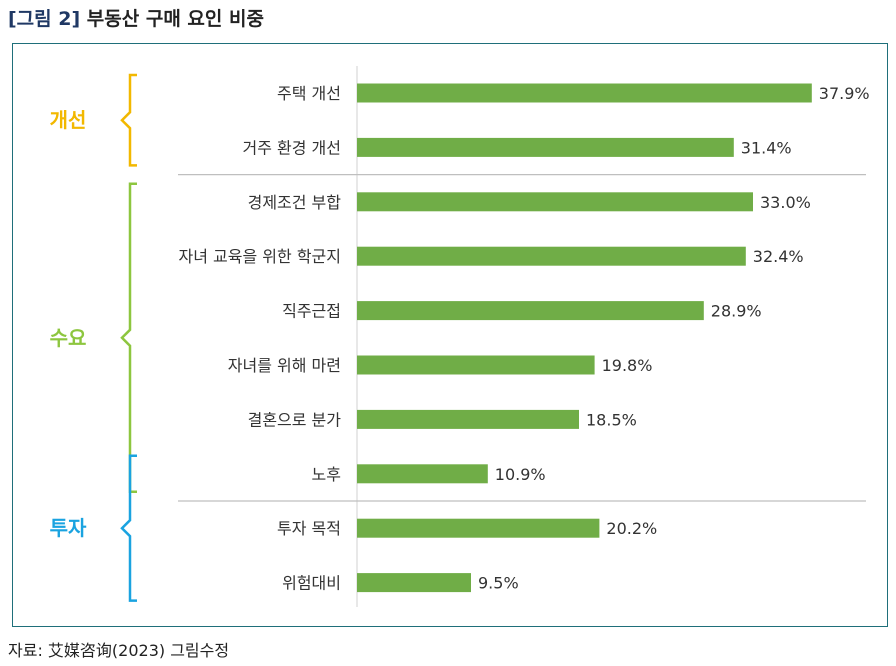 The width and height of the screenshot is (896, 666). Describe the element at coordinates (736, 311) in the screenshot. I see `value-label: 28.9%` at that location.